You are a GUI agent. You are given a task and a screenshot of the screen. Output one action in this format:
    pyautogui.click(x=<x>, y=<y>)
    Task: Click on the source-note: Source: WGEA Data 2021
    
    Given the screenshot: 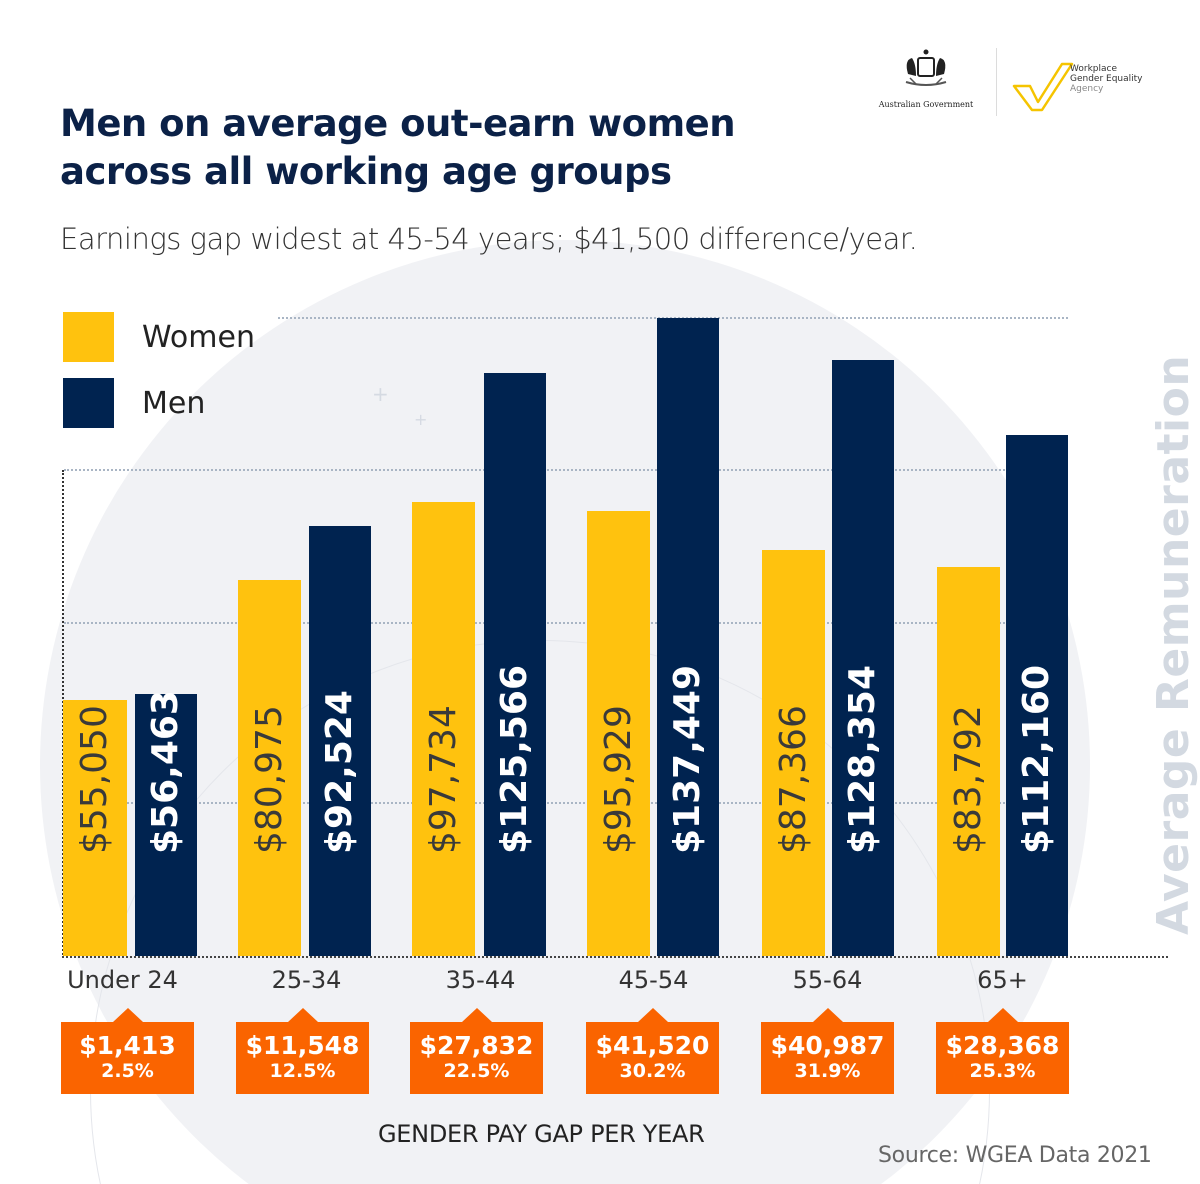 What is the action you would take?
    pyautogui.click(x=1015, y=1155)
    